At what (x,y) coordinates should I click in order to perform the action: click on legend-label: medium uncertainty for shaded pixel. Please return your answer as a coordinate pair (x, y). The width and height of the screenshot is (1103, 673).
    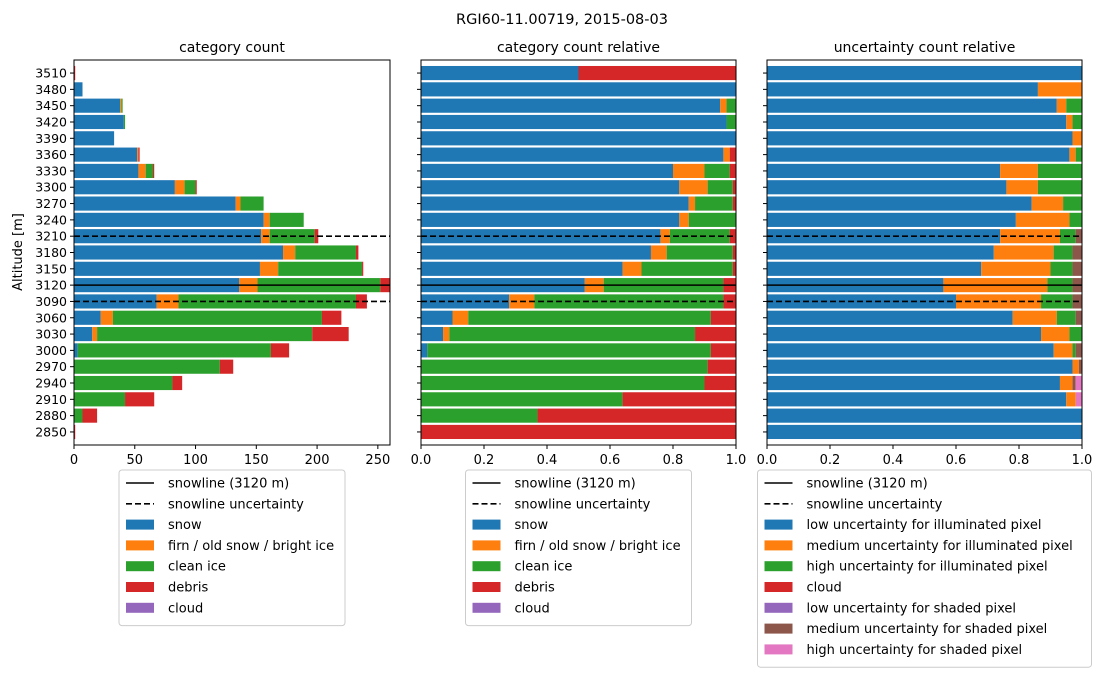
    Looking at the image, I should click on (927, 629).